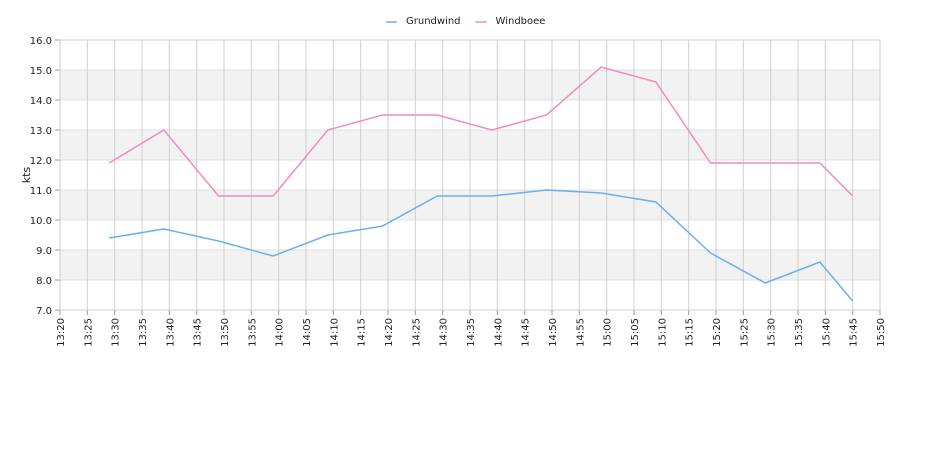 The height and width of the screenshot is (450, 940). Describe the element at coordinates (41, 101) in the screenshot. I see `y-tick-label: 14.0` at that location.